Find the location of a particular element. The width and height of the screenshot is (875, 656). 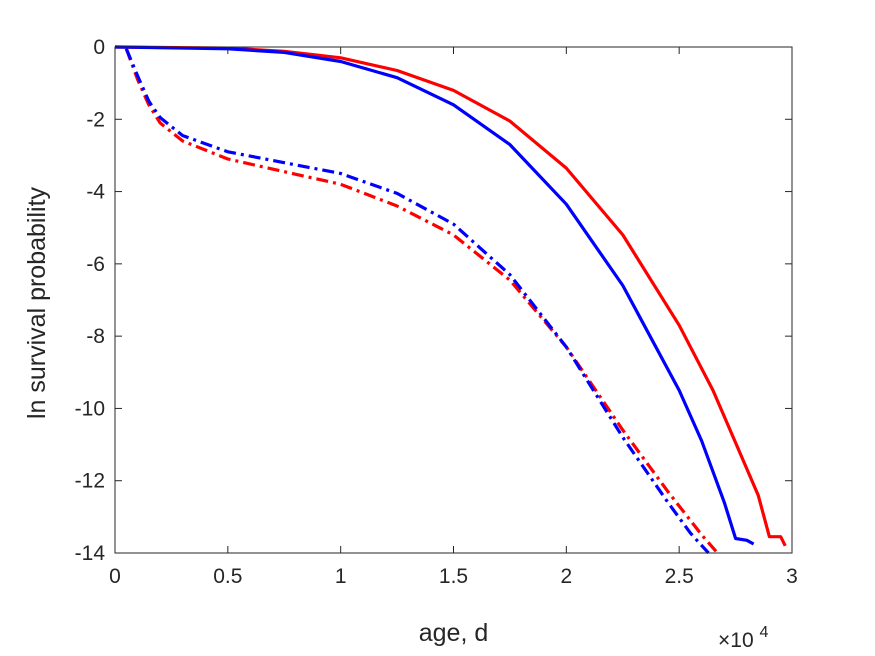

x-tick-label: 1.5 is located at coordinates (453, 576).